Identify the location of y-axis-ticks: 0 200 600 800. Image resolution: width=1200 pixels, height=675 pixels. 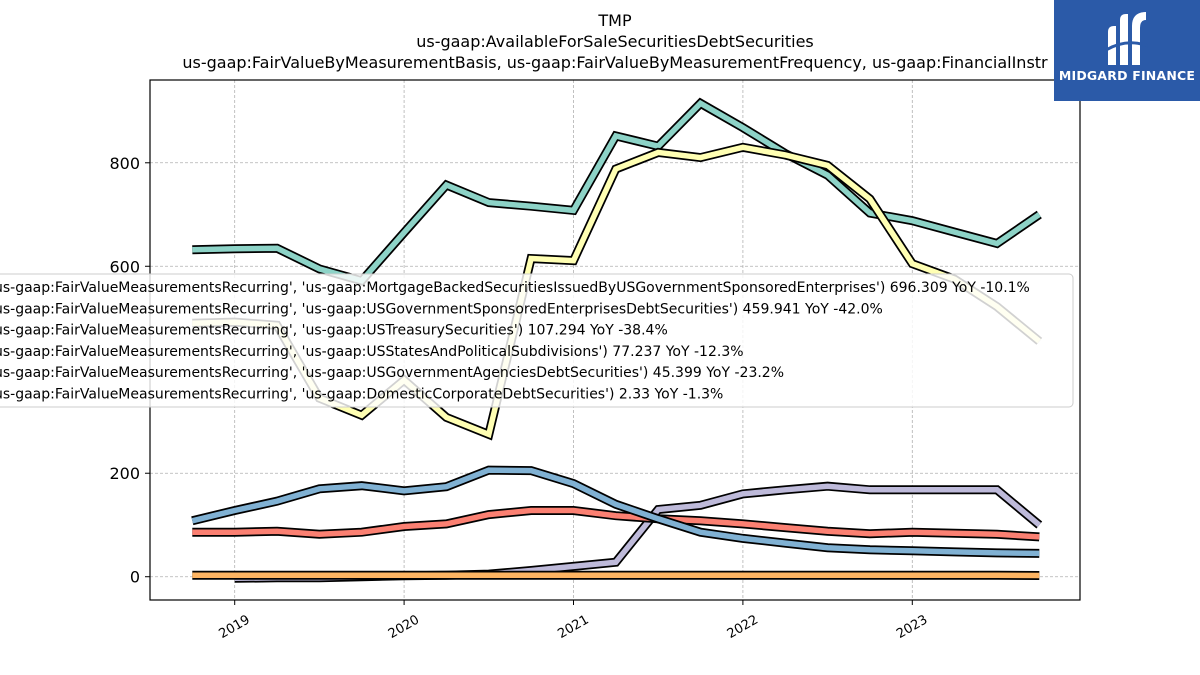
(129, 370).